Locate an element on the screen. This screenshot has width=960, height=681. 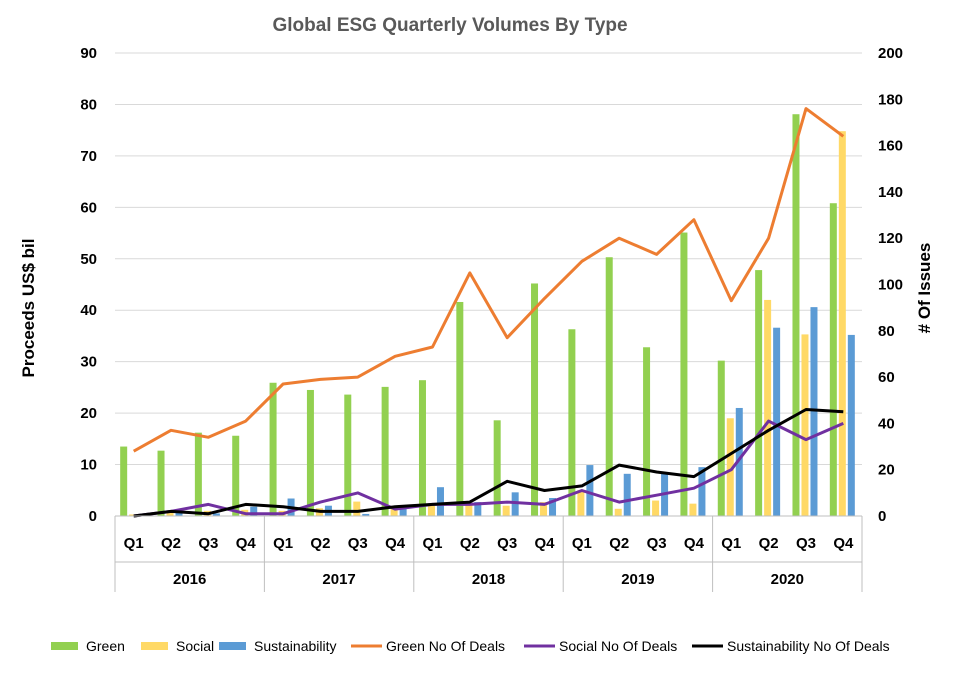
legend-label: Sustainability No Of Deals is located at coordinates (808, 646).